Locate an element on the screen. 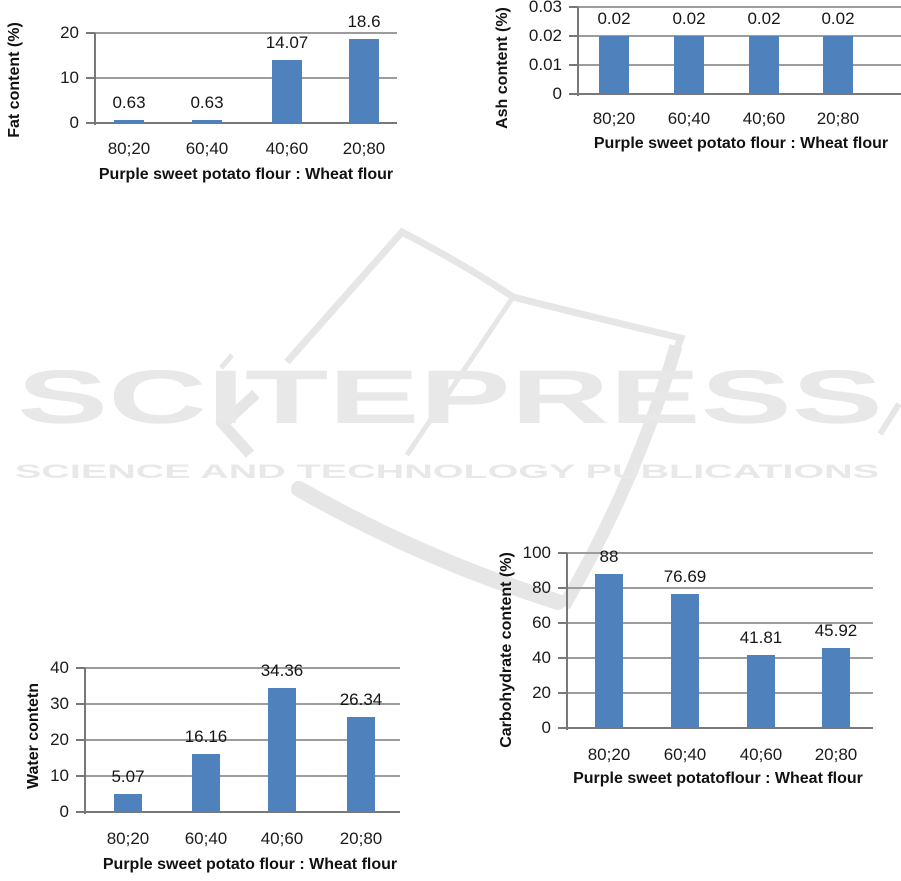 This screenshot has width=901, height=881. y-tick-label: 0.02 is located at coordinates (545, 35).